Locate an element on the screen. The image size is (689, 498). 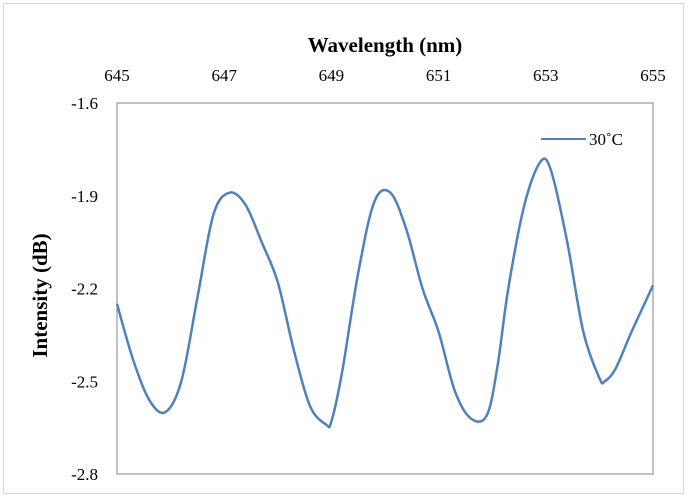
x-tick-label: 645 is located at coordinates (117, 75).